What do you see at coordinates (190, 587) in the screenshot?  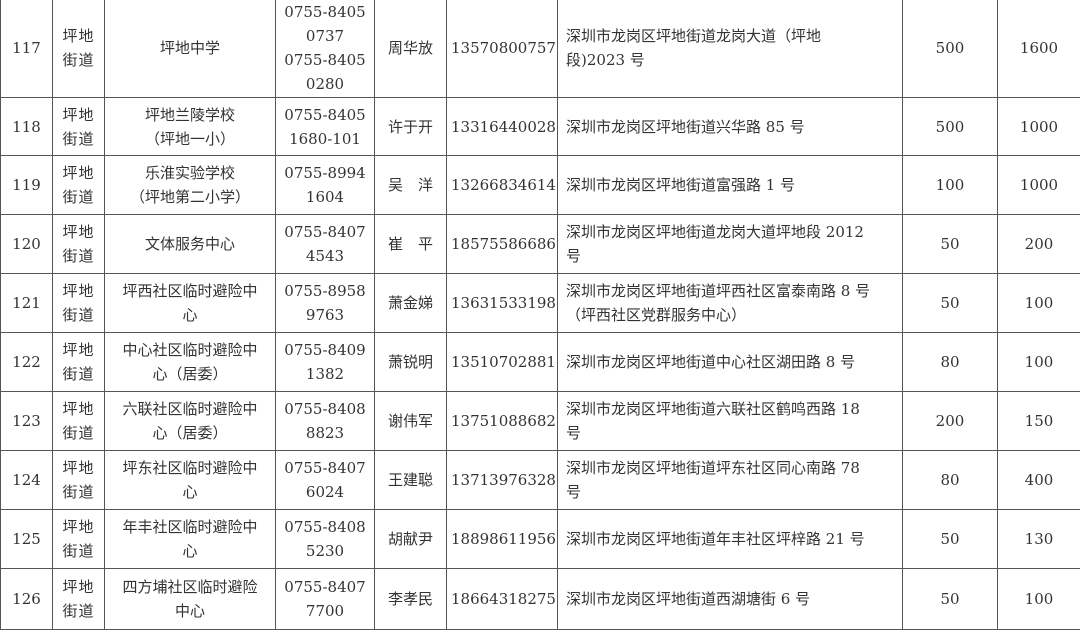 I see `shelter-name-line: 四方埔社区临时避险` at bounding box center [190, 587].